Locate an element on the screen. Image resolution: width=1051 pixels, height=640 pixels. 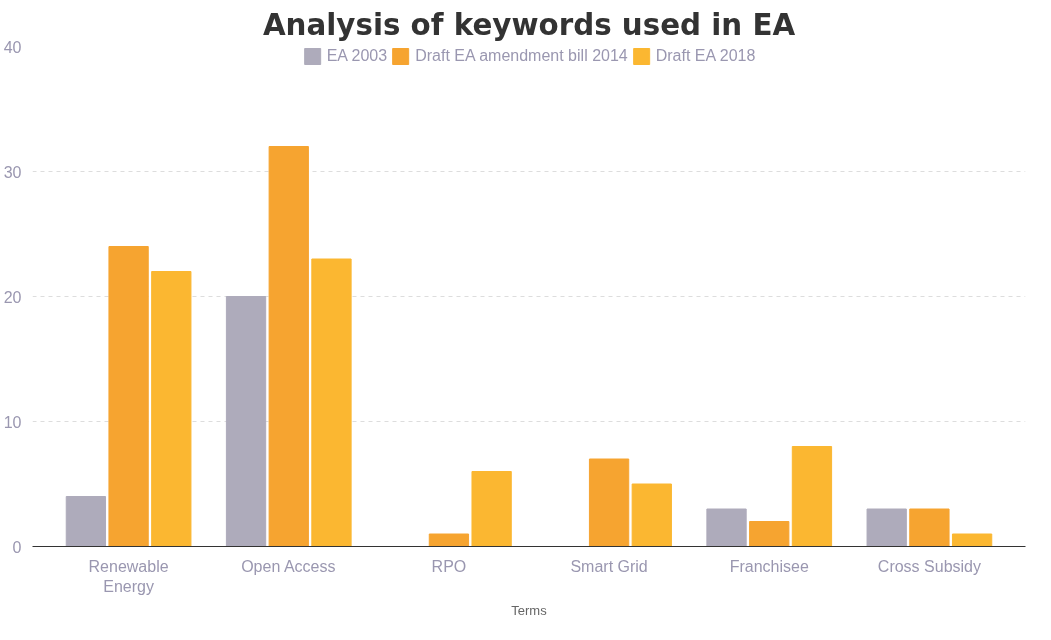
x-axis-title: Terms is located at coordinates (529, 610).